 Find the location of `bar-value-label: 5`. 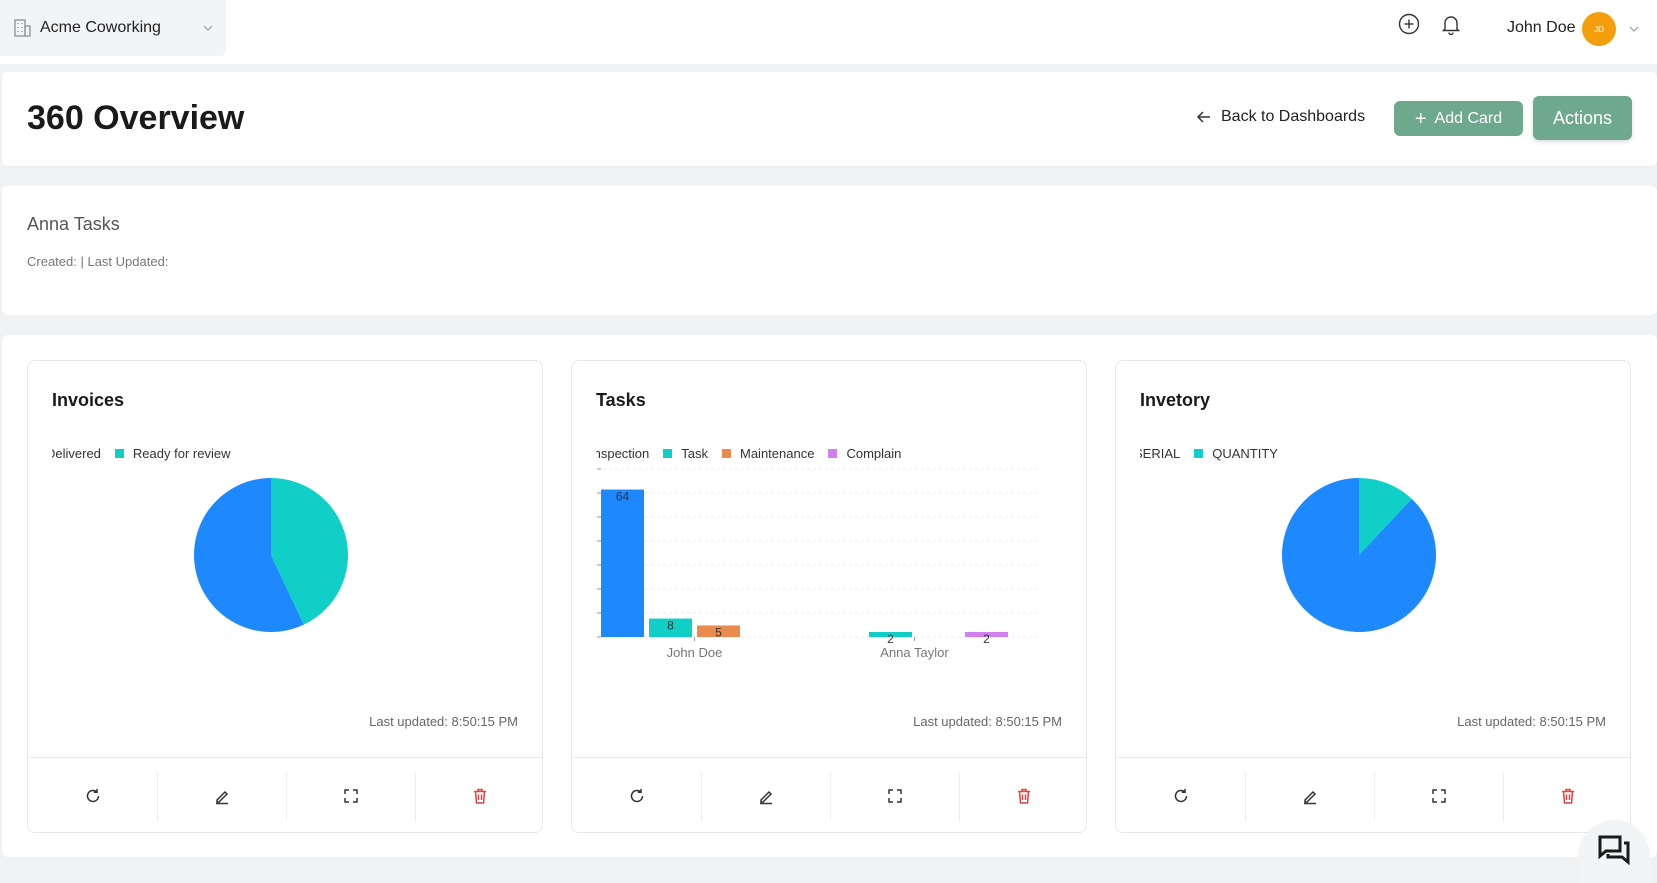

bar-value-label: 5 is located at coordinates (718, 632).